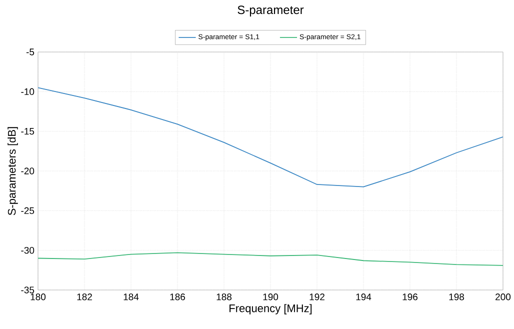 The width and height of the screenshot is (514, 329). What do you see at coordinates (27, 131) in the screenshot?
I see `y-tick-label: -15` at bounding box center [27, 131].